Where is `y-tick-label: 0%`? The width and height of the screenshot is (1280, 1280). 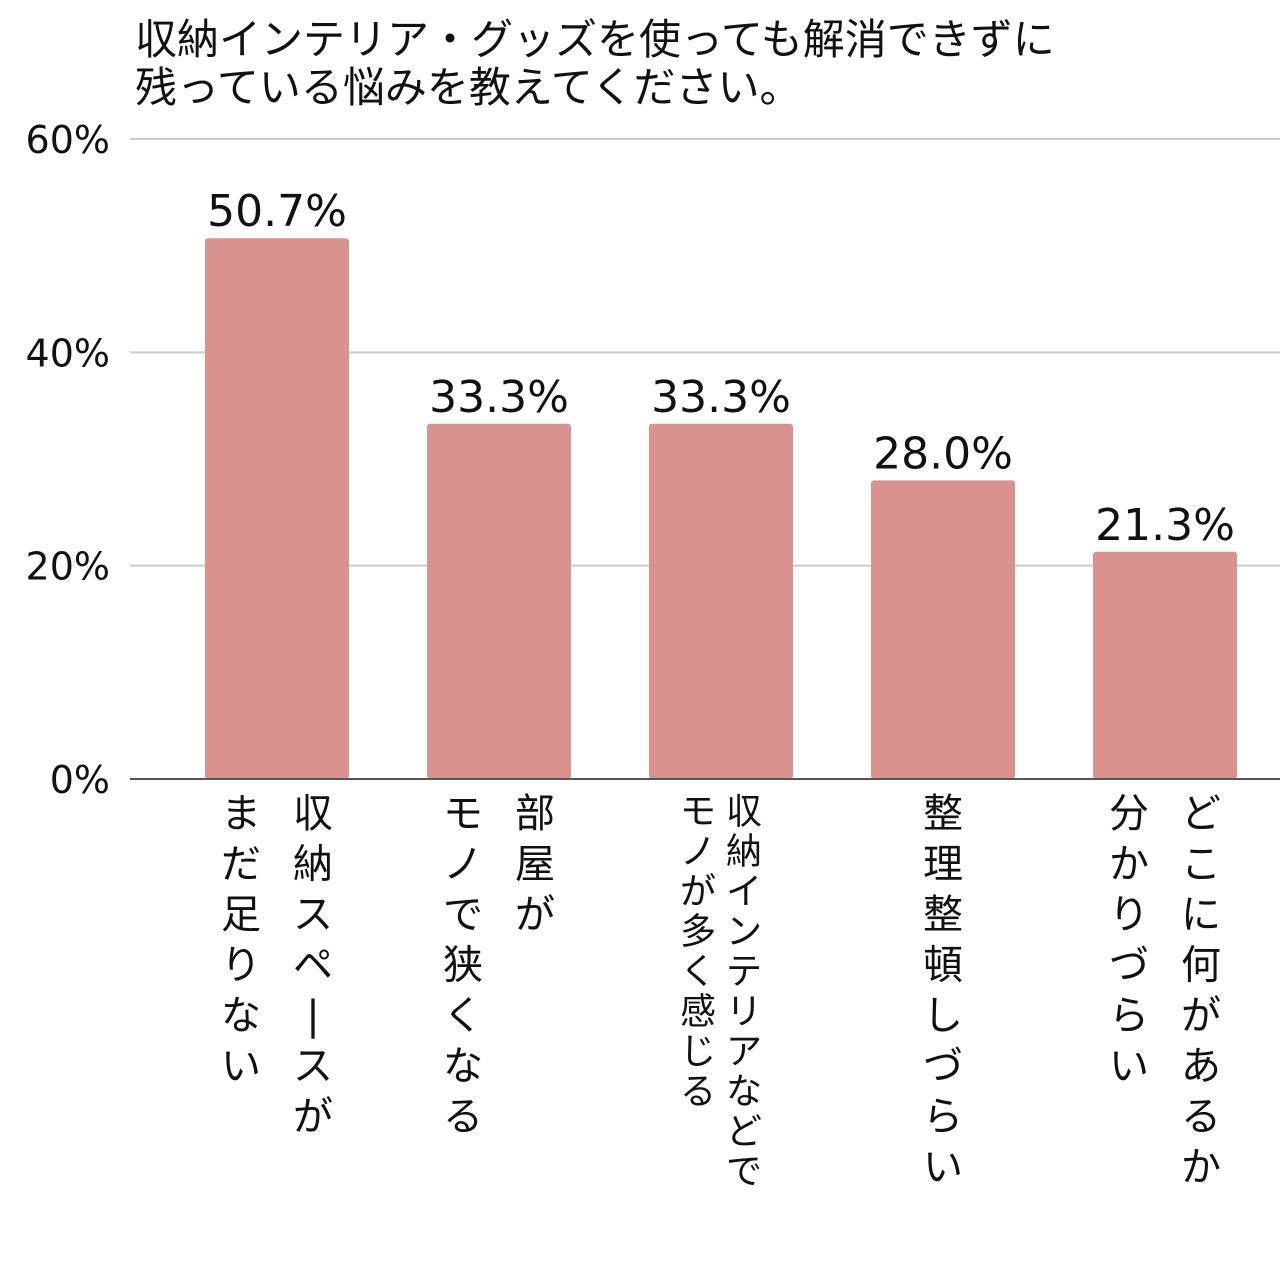
y-tick-label: 0% is located at coordinates (80, 780).